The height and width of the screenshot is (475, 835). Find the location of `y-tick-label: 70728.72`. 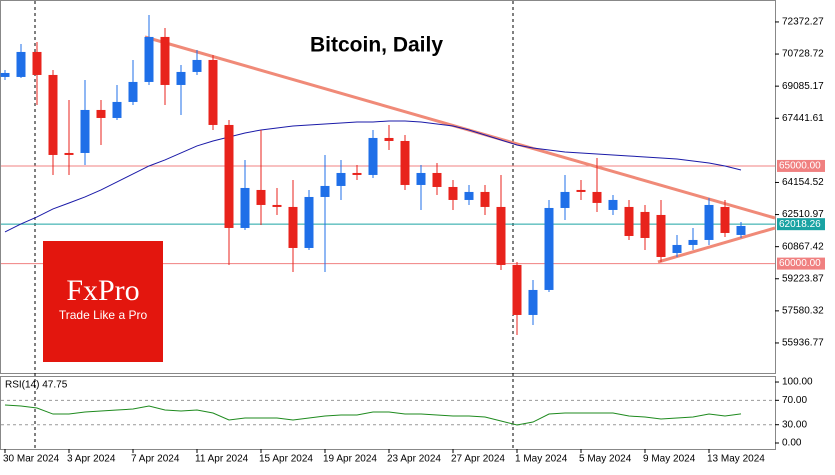

y-tick-label: 70728.72 is located at coordinates (803, 54).